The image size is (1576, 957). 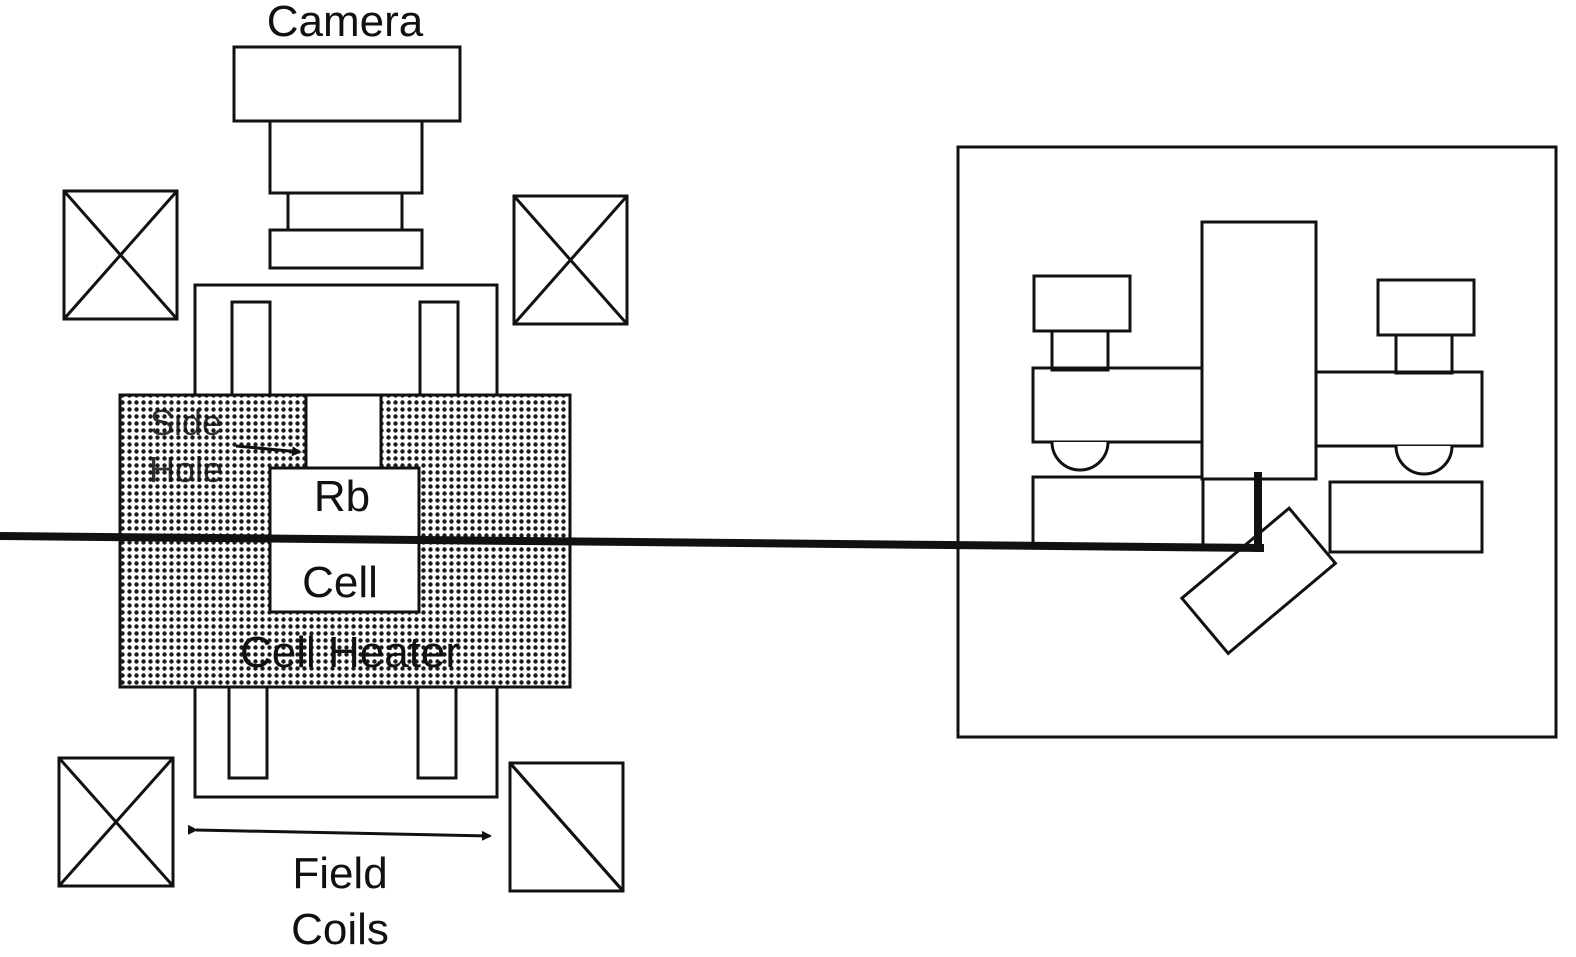 I want to click on center-mount, so click(x=1259, y=350).